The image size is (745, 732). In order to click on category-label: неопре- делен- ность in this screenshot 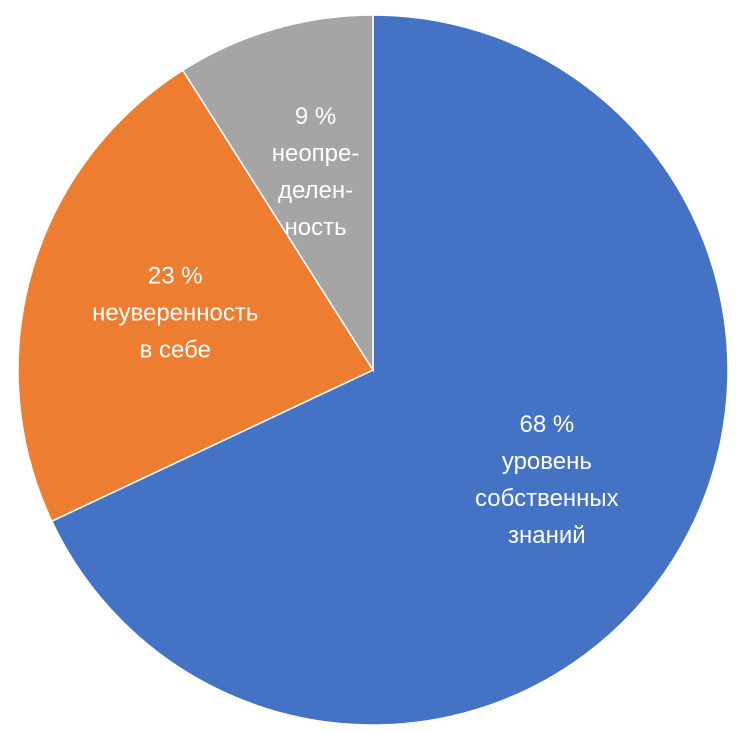, I will do `click(315, 191)`.